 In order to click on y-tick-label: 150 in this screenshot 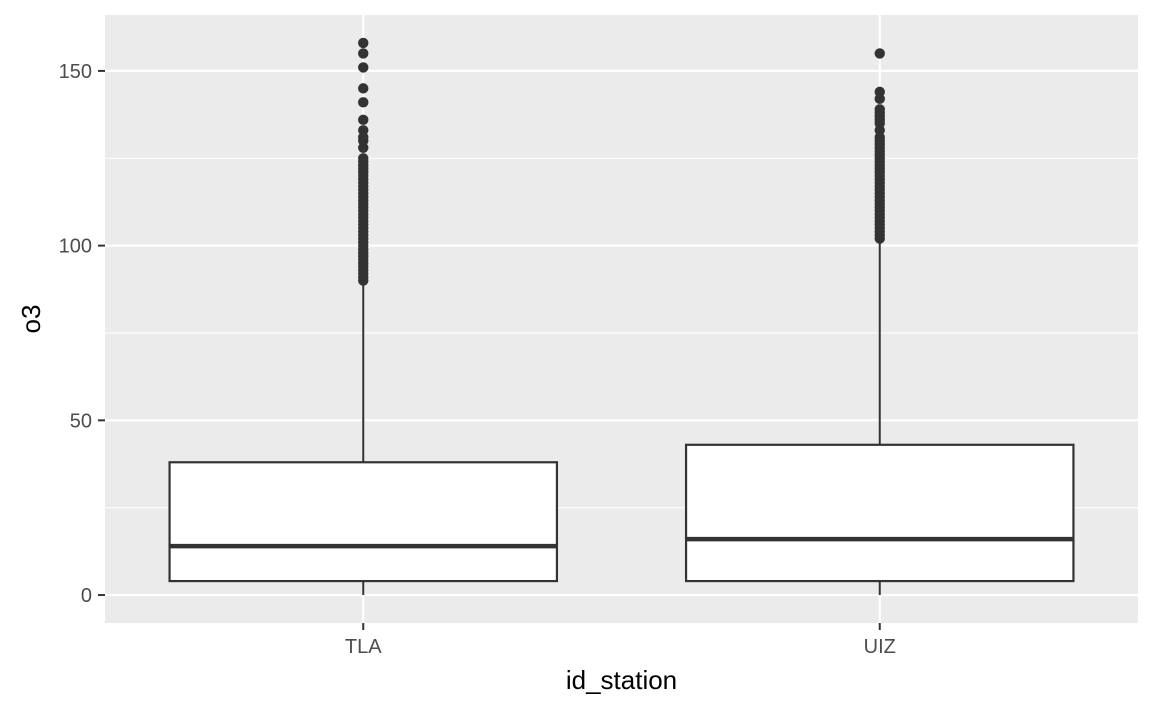, I will do `click(75, 72)`.